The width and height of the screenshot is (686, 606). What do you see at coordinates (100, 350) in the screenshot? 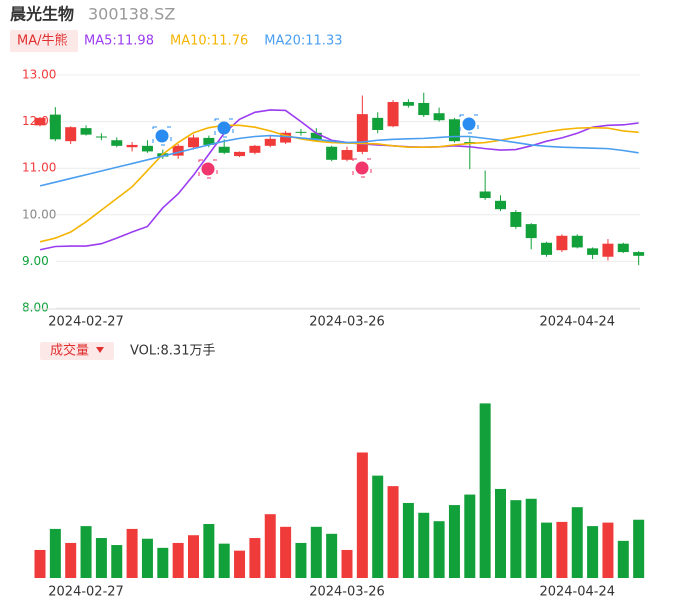
I see `dropdown-icon` at bounding box center [100, 350].